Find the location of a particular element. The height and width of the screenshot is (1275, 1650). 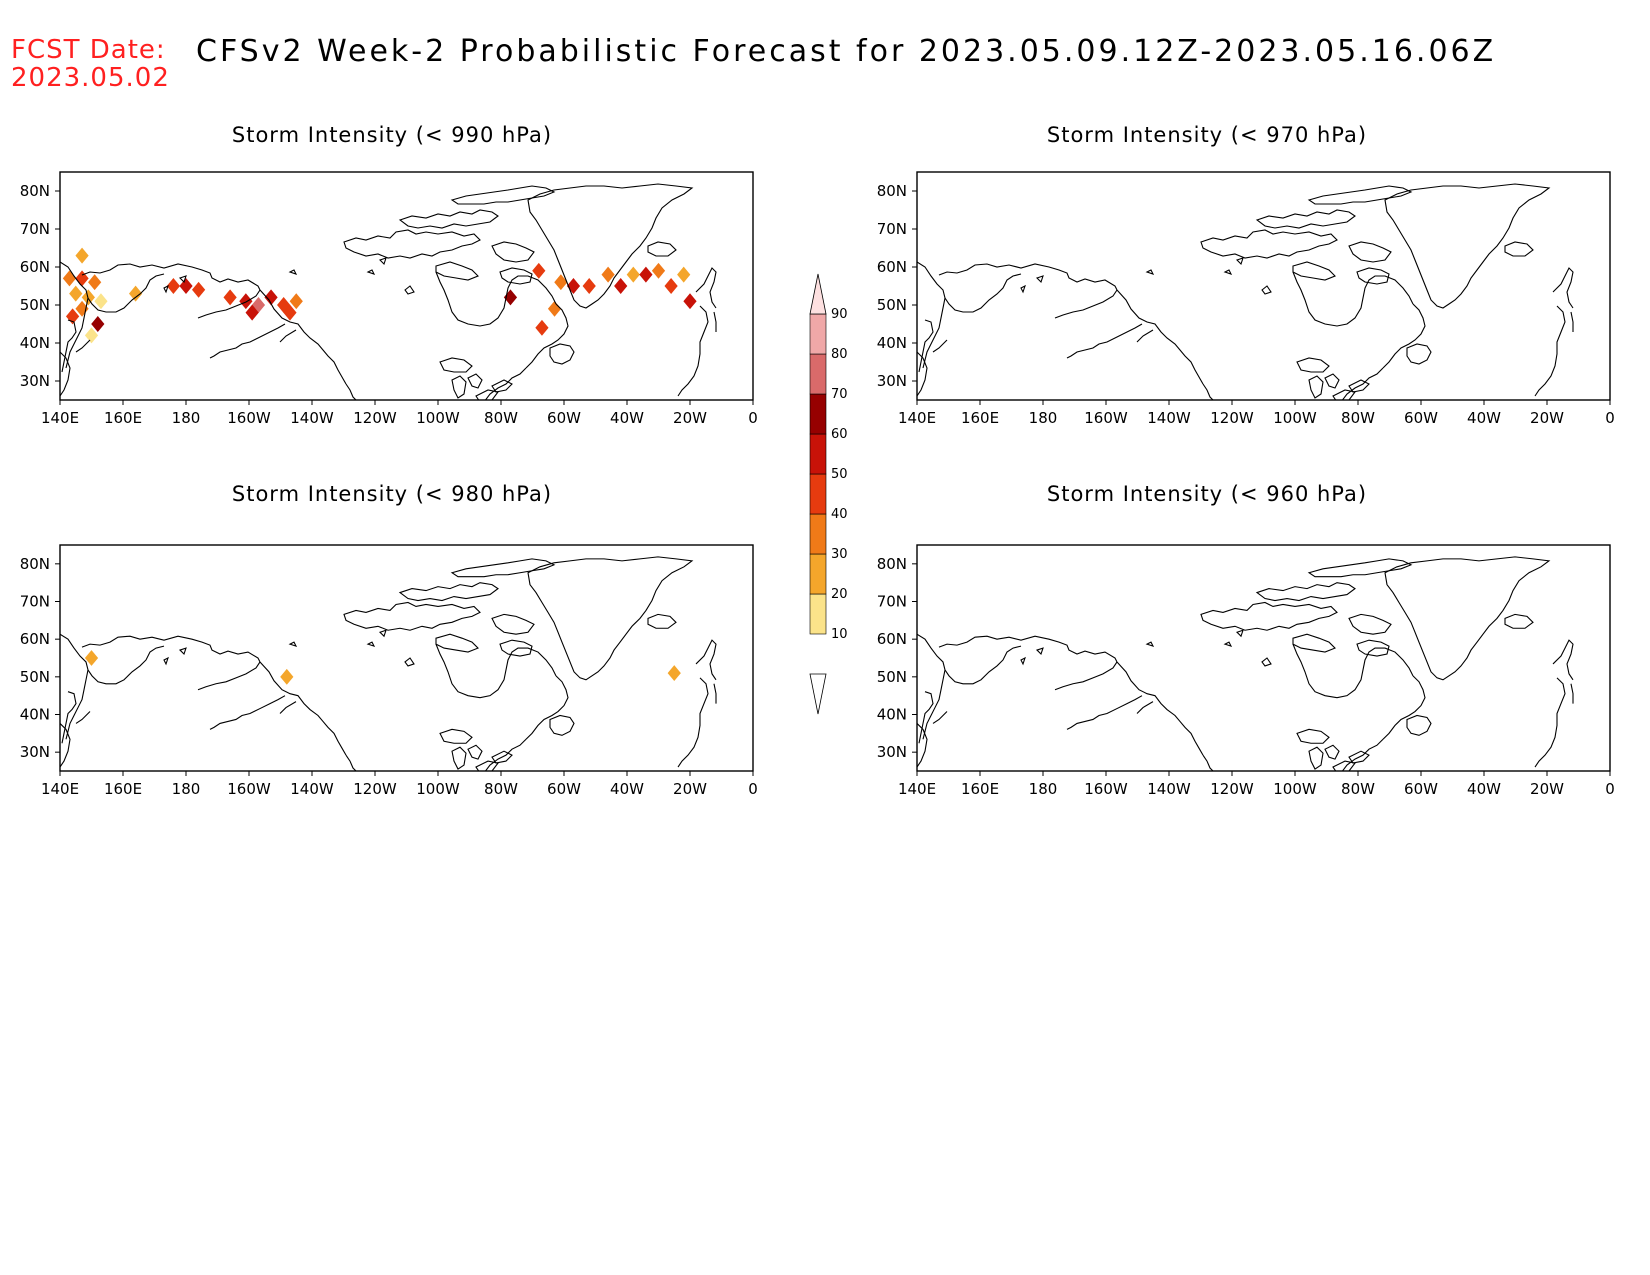

colorbar-legend: 10 20 30 40 50 60 70 80 90 is located at coordinates (828, 494).